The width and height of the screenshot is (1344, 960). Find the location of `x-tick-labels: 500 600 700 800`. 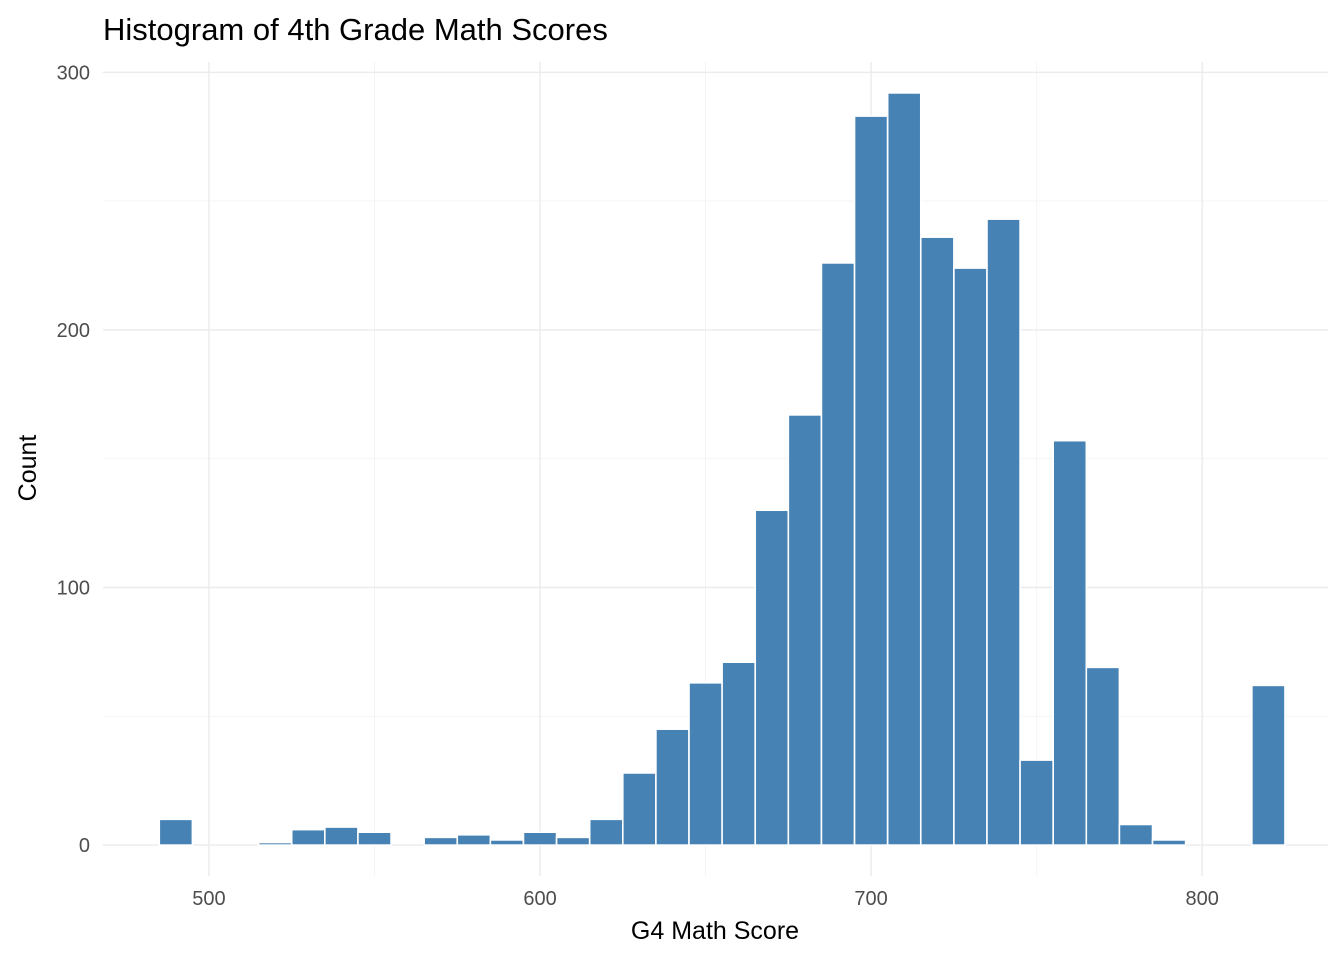

x-tick-labels: 500 600 700 800 is located at coordinates (705, 899).